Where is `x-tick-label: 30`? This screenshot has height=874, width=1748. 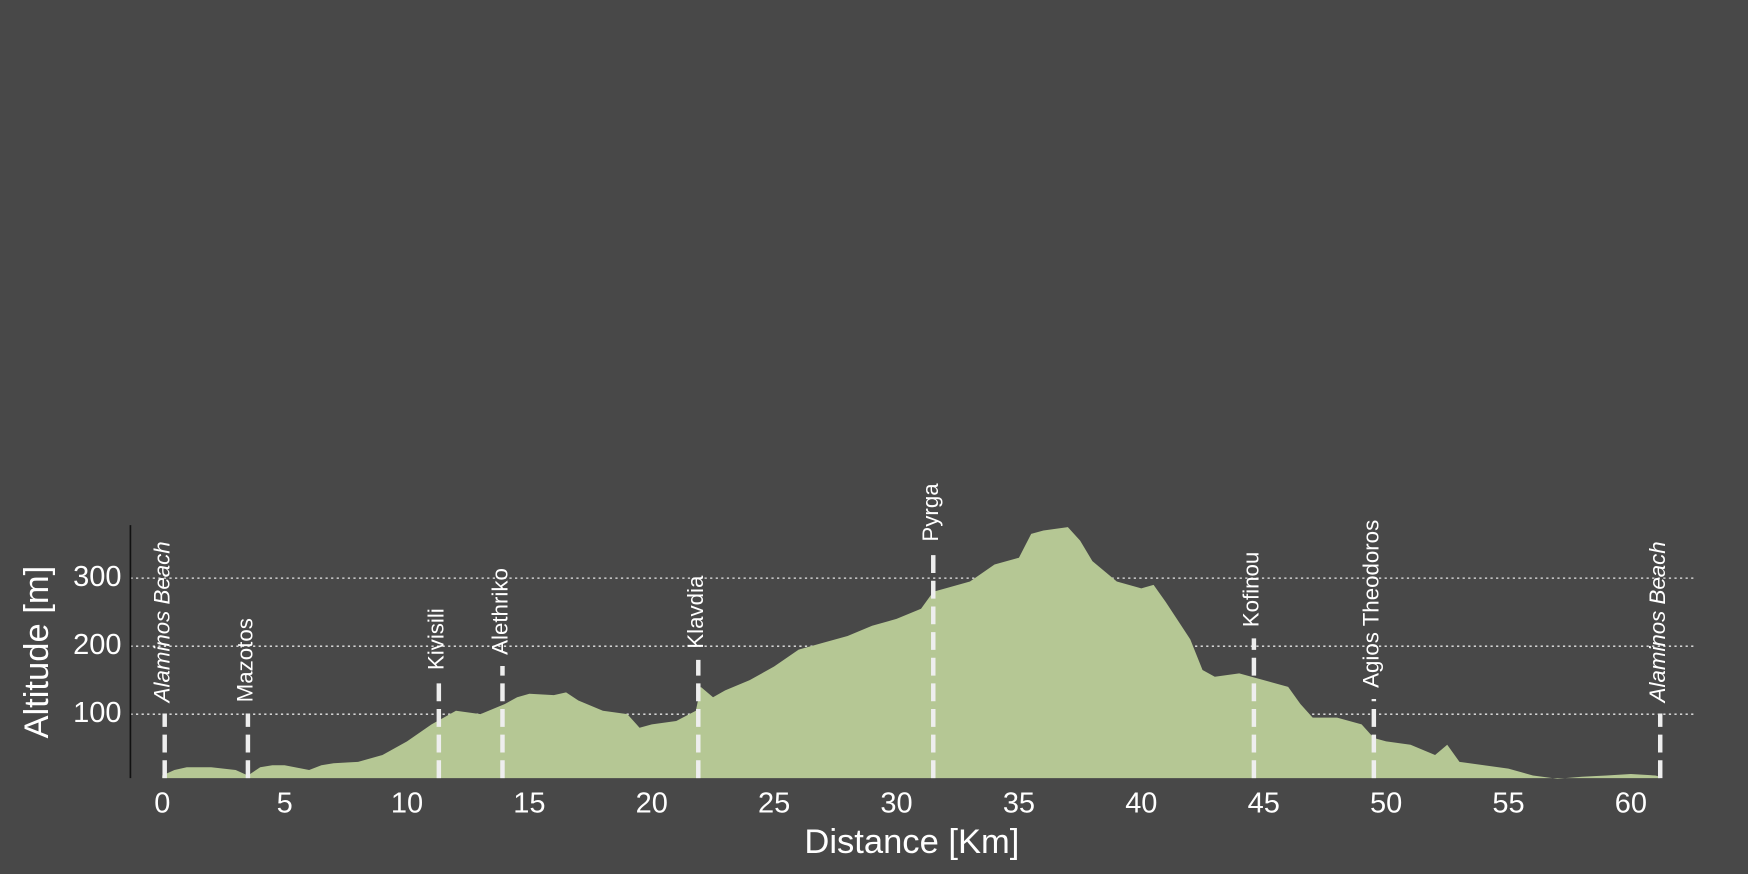
x-tick-label: 30 is located at coordinates (896, 804).